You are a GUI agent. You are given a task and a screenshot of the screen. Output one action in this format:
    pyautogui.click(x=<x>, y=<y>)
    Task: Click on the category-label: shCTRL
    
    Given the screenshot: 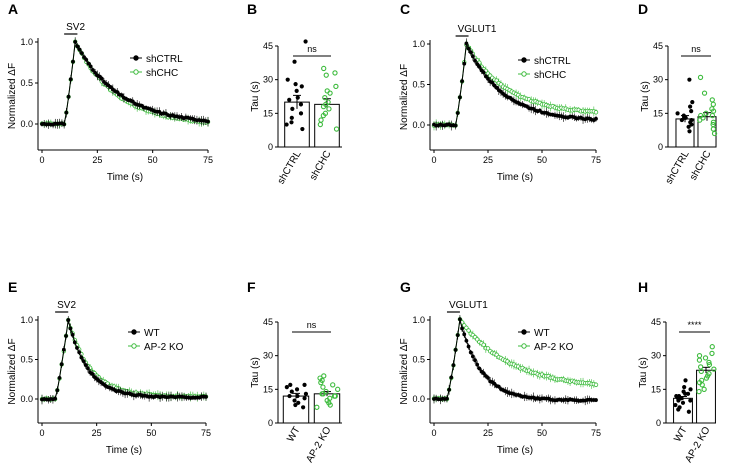 What is the action you would take?
    pyautogui.click(x=678, y=168)
    